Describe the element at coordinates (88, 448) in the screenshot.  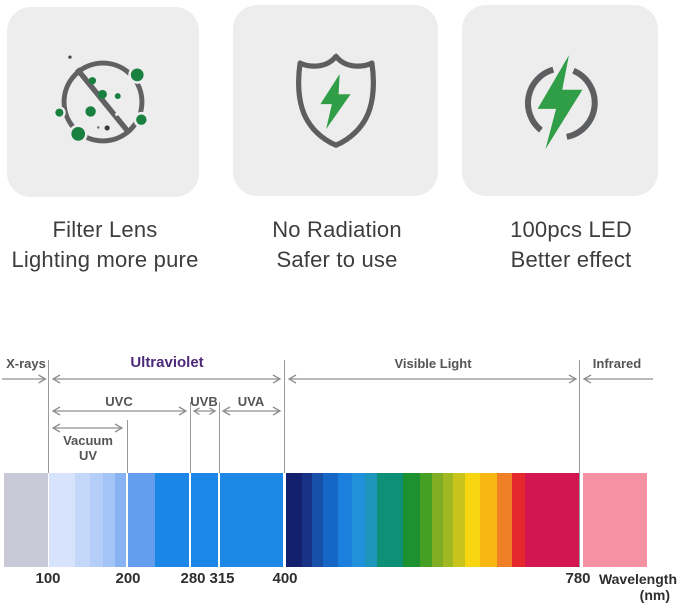
I see `region-label-vacuum-uv: Vacuum UV` at that location.